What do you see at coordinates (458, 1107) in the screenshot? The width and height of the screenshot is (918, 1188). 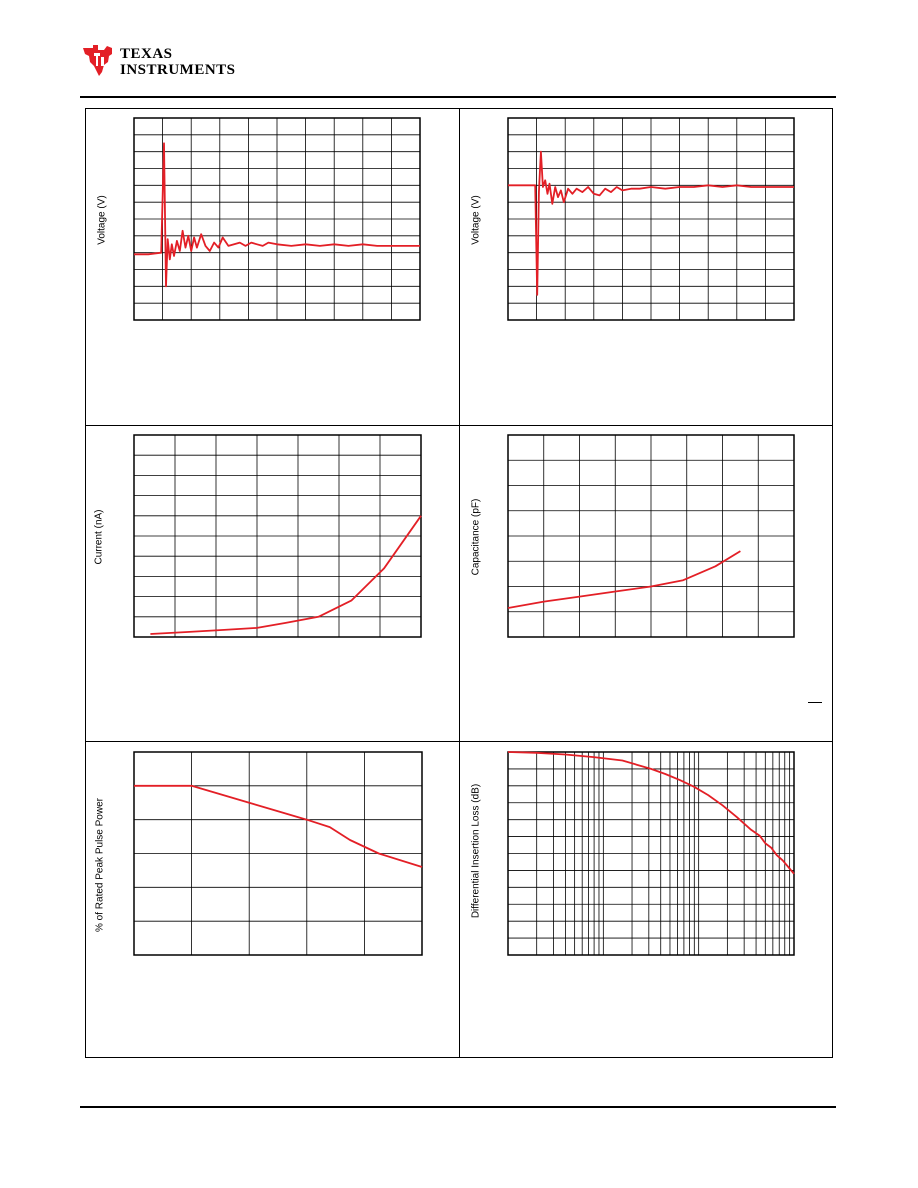 I see `footer-rule` at bounding box center [458, 1107].